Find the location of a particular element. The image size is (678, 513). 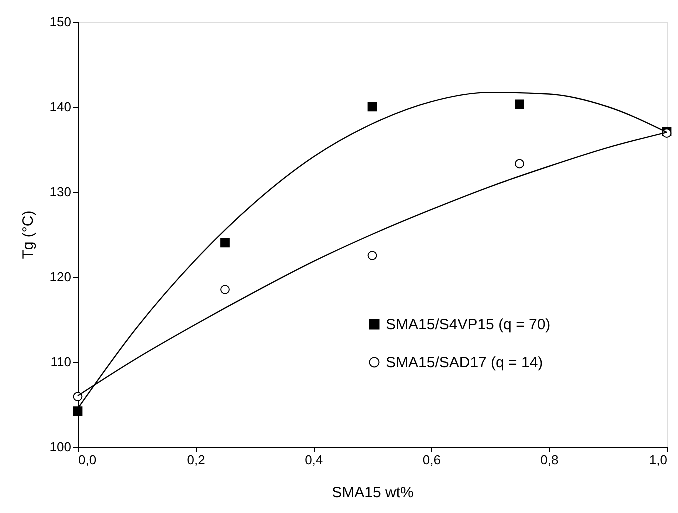

y-tick-label: 120 is located at coordinates (61, 277).